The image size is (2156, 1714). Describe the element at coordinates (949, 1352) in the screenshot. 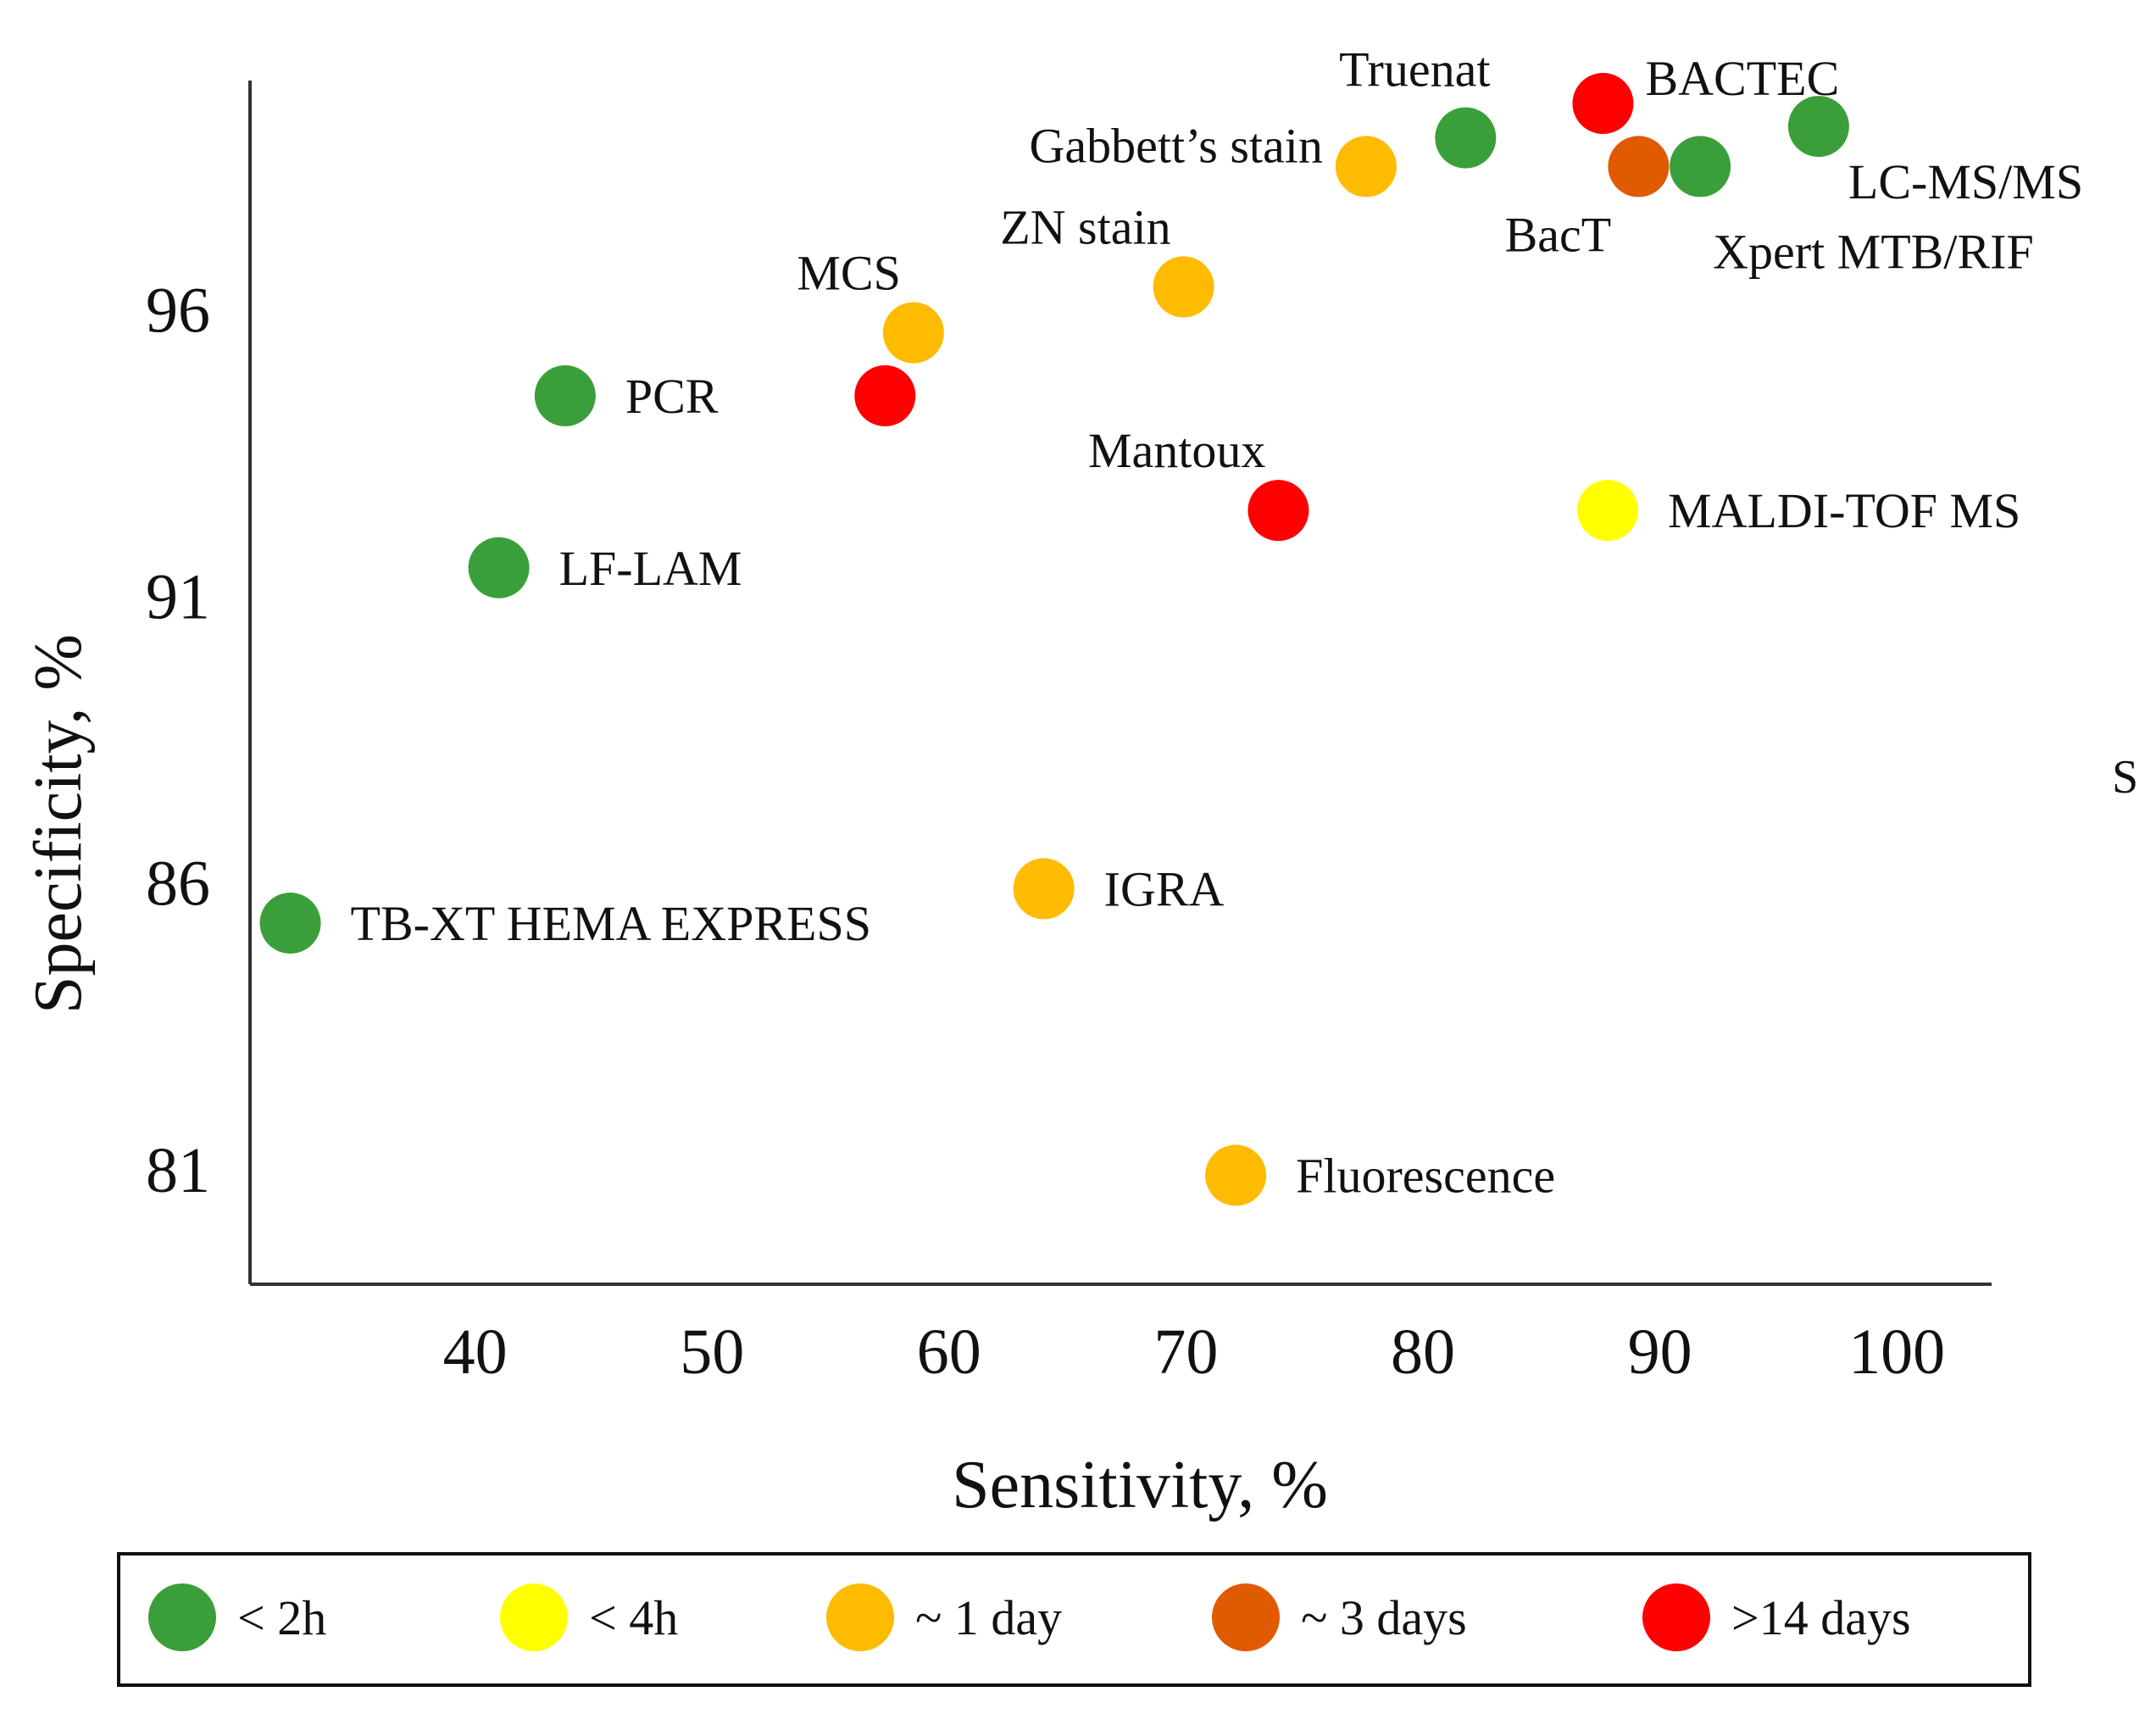

I see `x-tick-label: 60` at that location.